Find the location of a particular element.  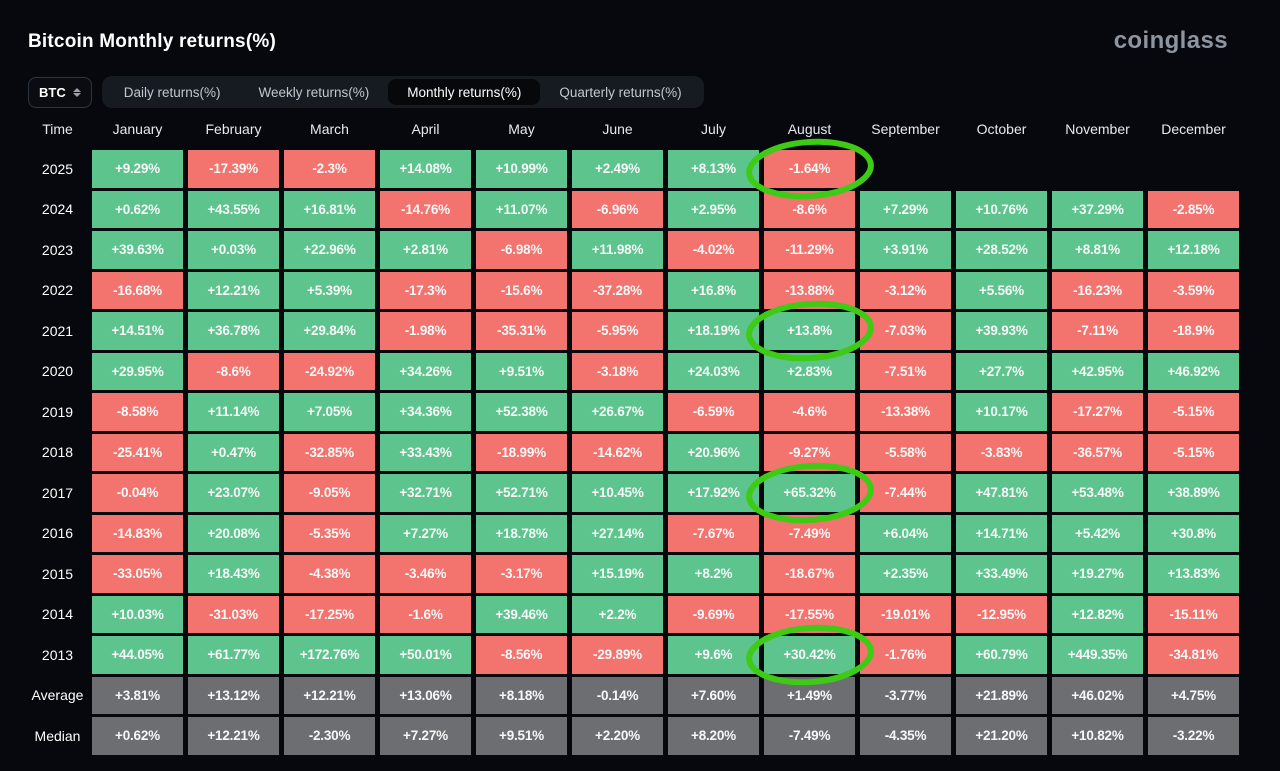

heatmap-cell: +8.18% is located at coordinates (521, 695).